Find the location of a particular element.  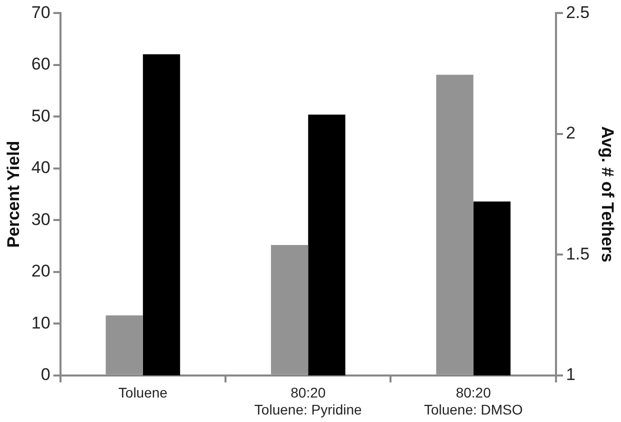

y-tick-label: 10 is located at coordinates (40, 322).